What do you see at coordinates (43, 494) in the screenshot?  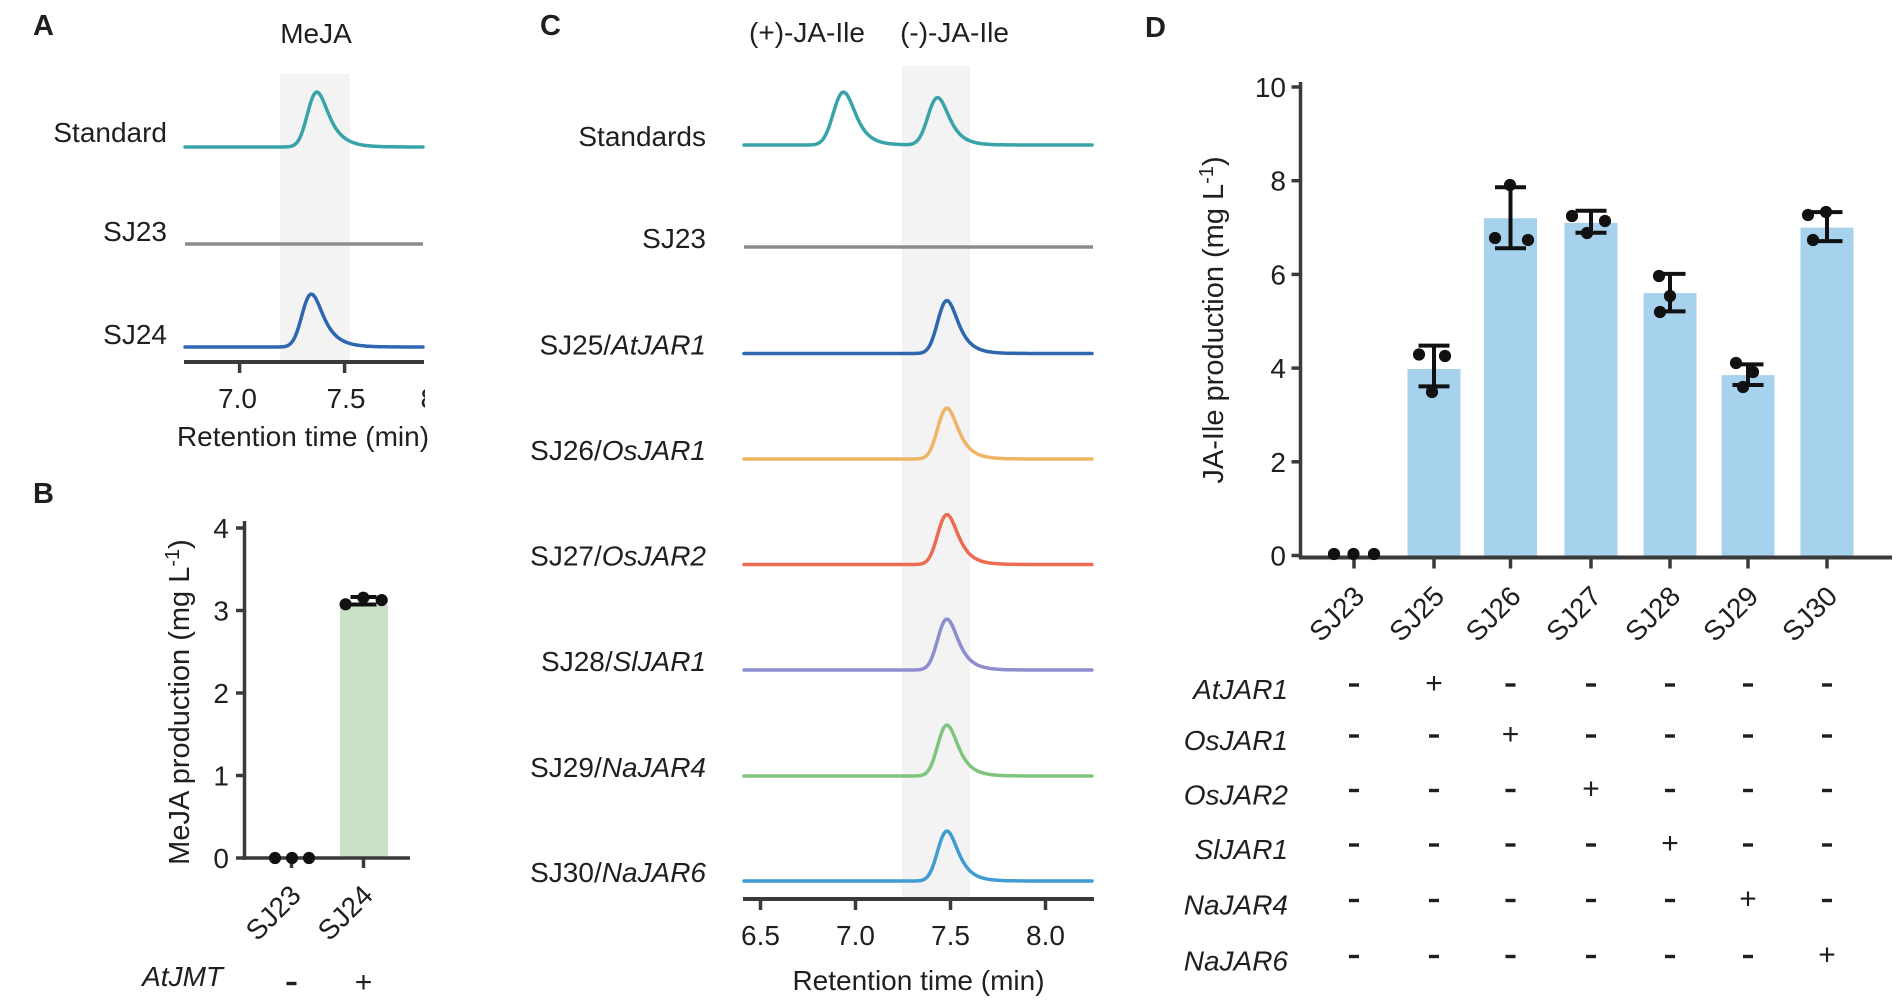 I see `svg-text: B` at bounding box center [43, 494].